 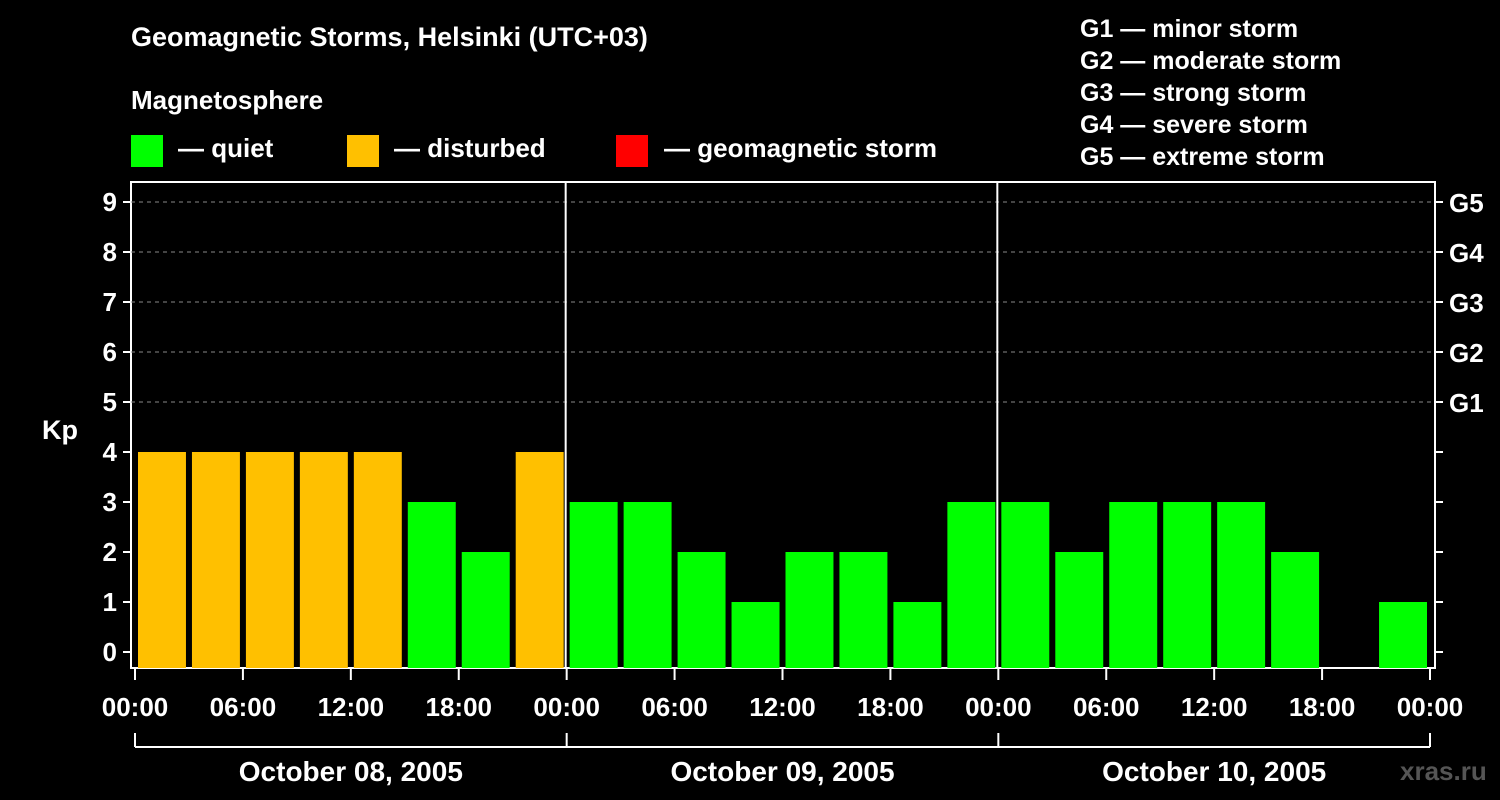 I want to click on y-tick-label-7: 7, so click(x=110, y=302).